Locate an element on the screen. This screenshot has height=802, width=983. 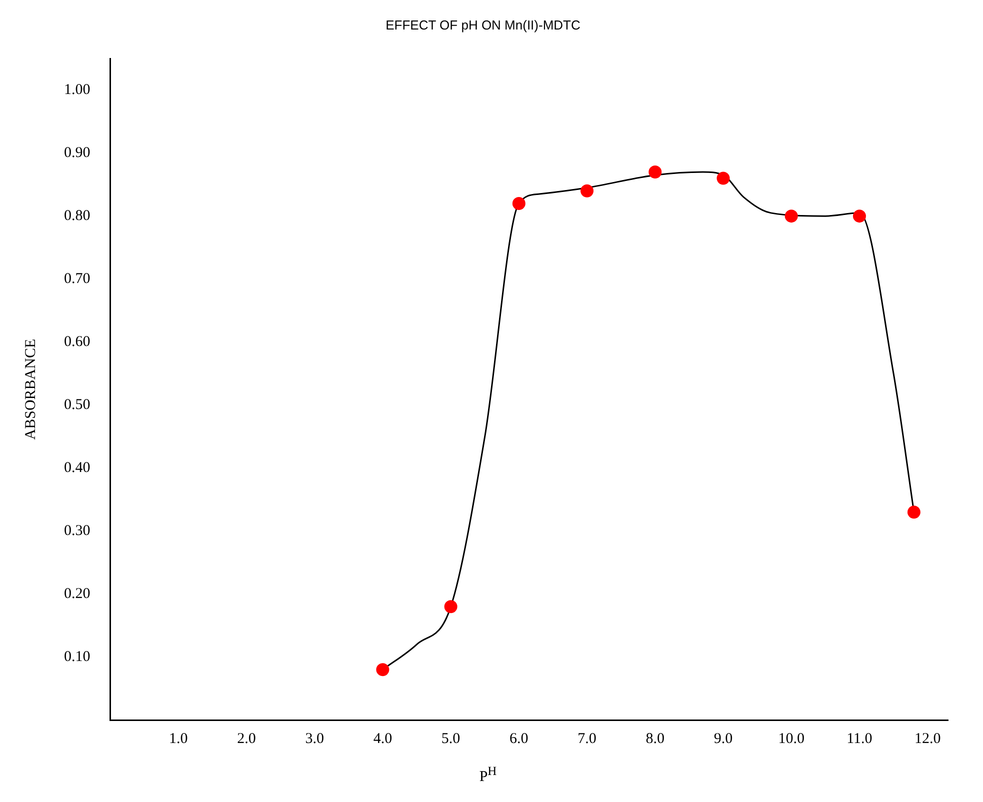
x-axis-title: P$^{H}$ is located at coordinates (488, 775).